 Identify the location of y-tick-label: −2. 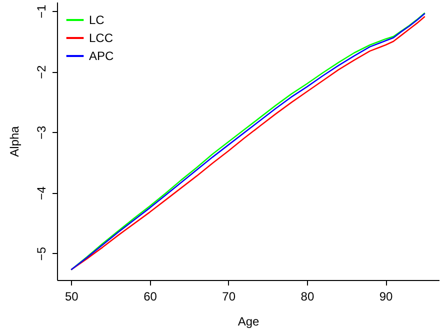
(41, 71).